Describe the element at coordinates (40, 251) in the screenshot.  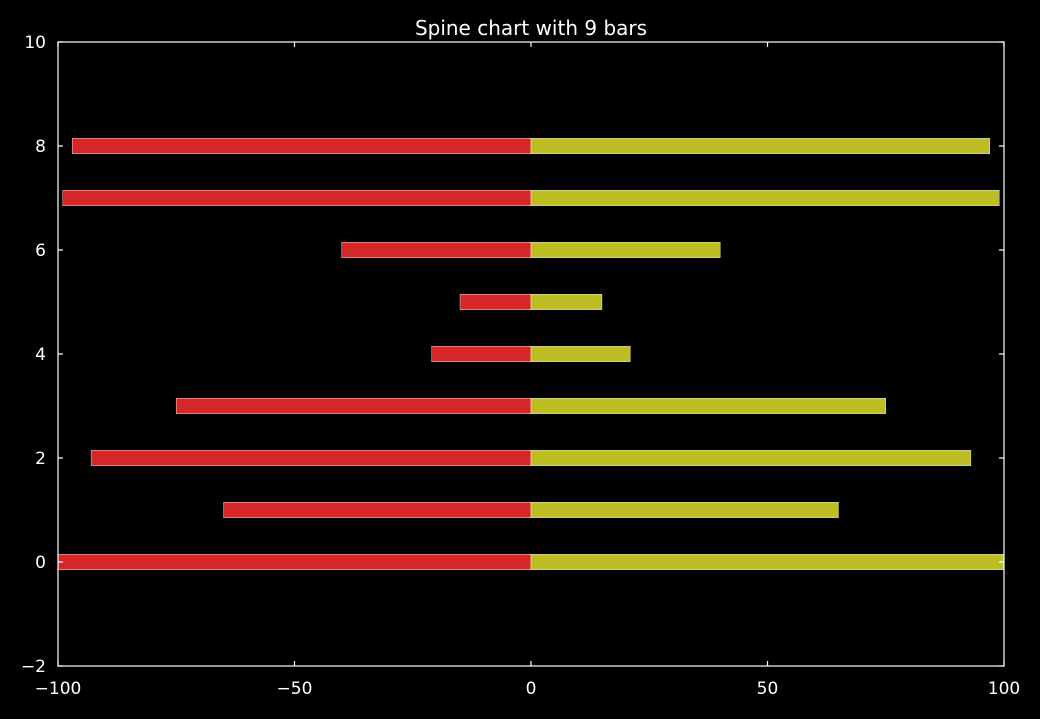
I see `y-tick-label: 6` at that location.